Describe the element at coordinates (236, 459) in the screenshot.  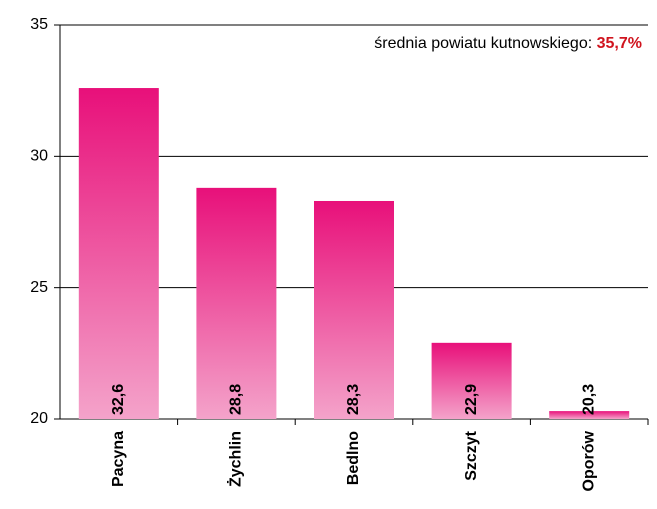
I see `x-tick-label: Żychlin` at that location.